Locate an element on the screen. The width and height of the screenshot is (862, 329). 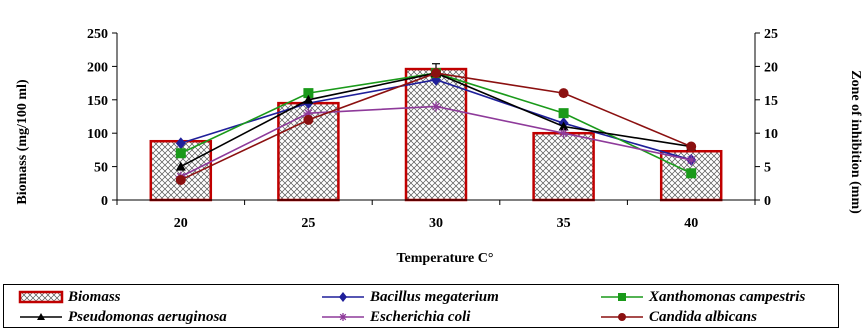
x-tick-label: 20 is located at coordinates (181, 223).